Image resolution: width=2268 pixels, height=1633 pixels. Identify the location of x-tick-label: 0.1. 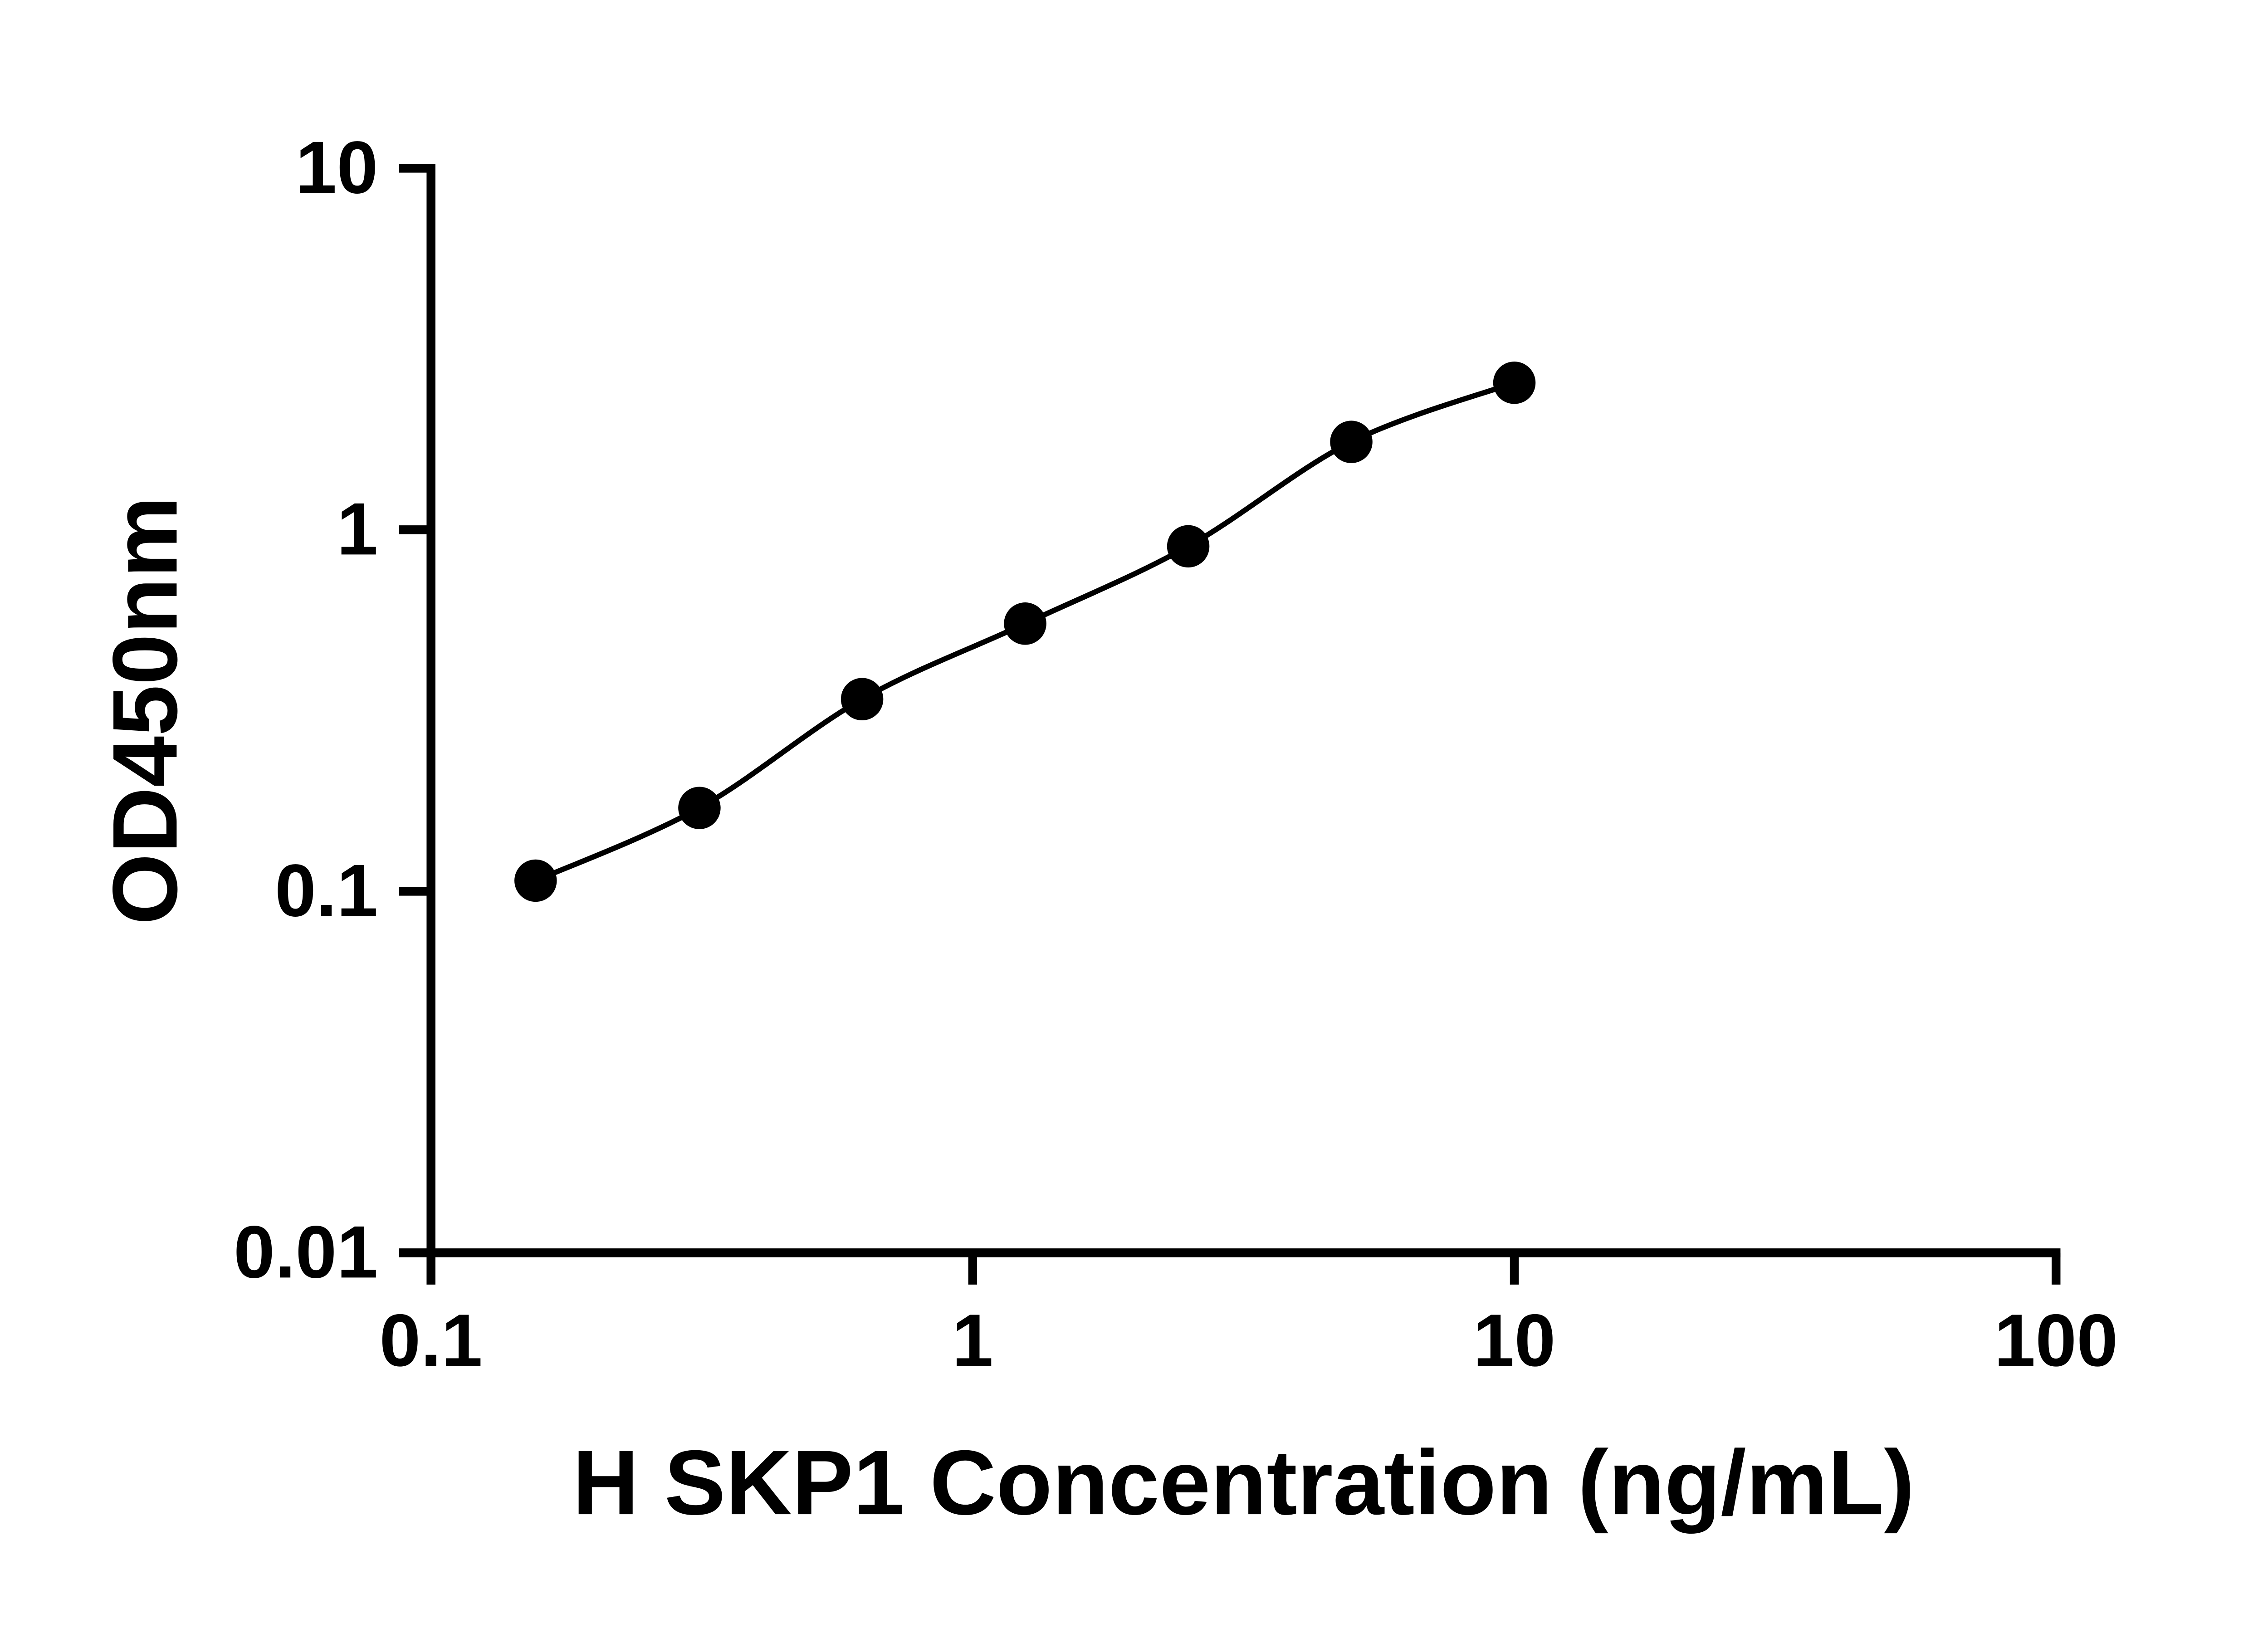
(431, 1340).